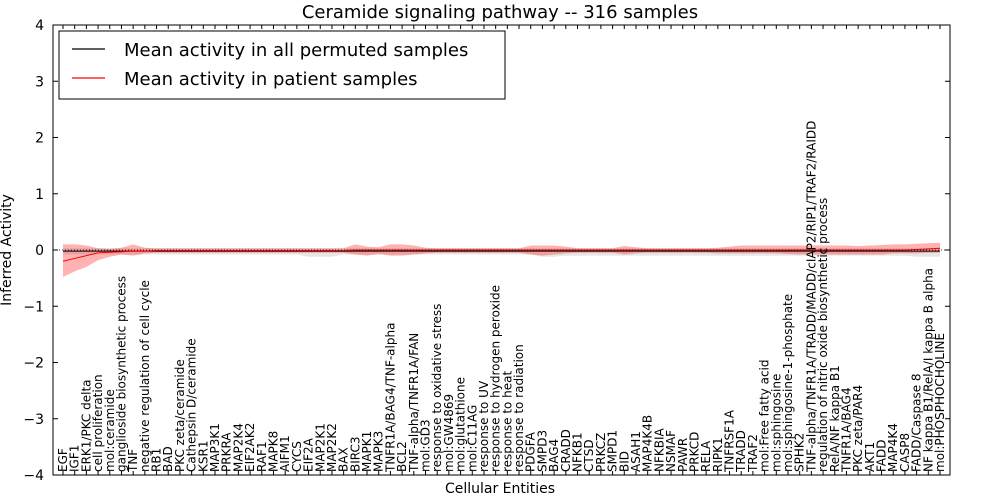  What do you see at coordinates (636, 451) in the screenshot?
I see `x-tick-label: ASAH1` at bounding box center [636, 451].